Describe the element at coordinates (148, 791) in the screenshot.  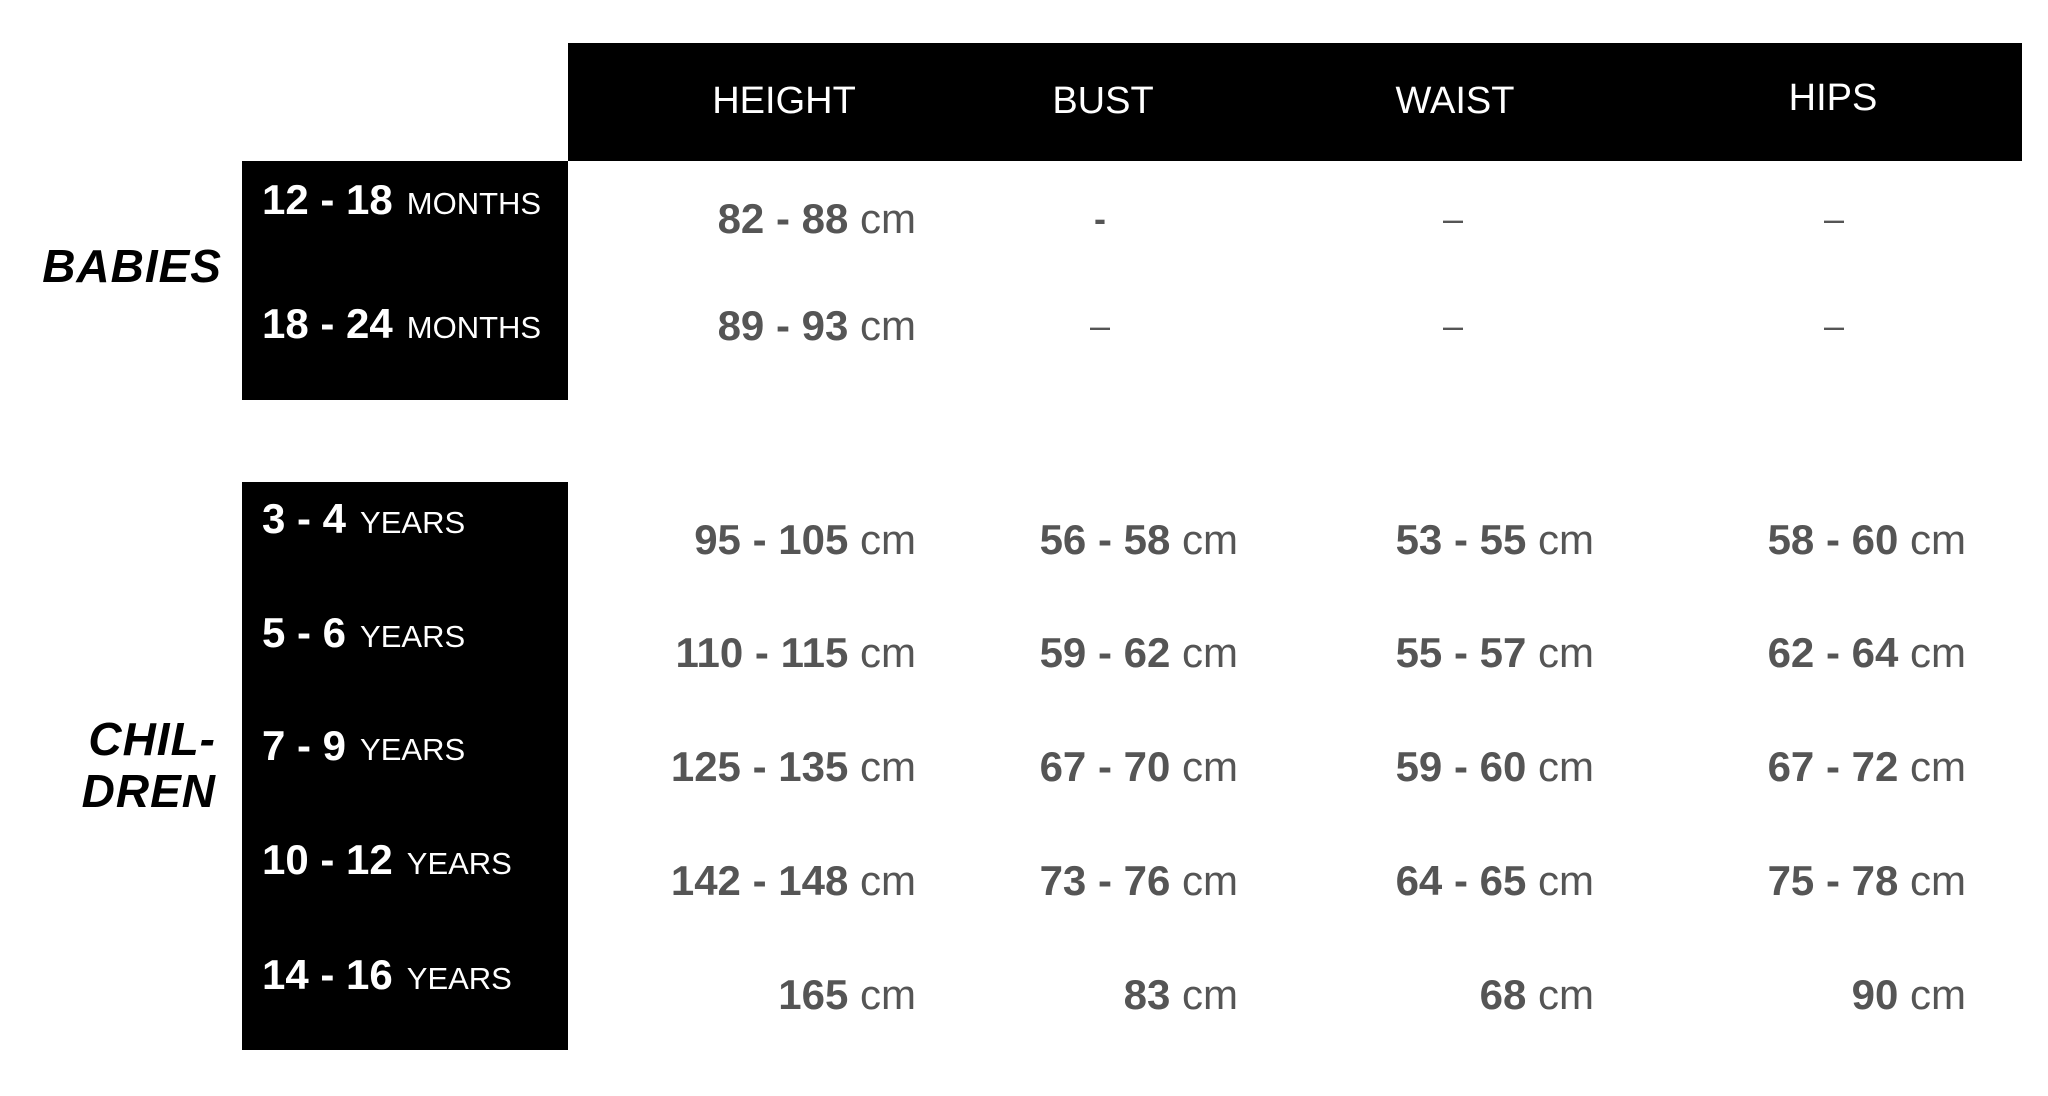
I see `group-label-children-line2: DREN` at that location.